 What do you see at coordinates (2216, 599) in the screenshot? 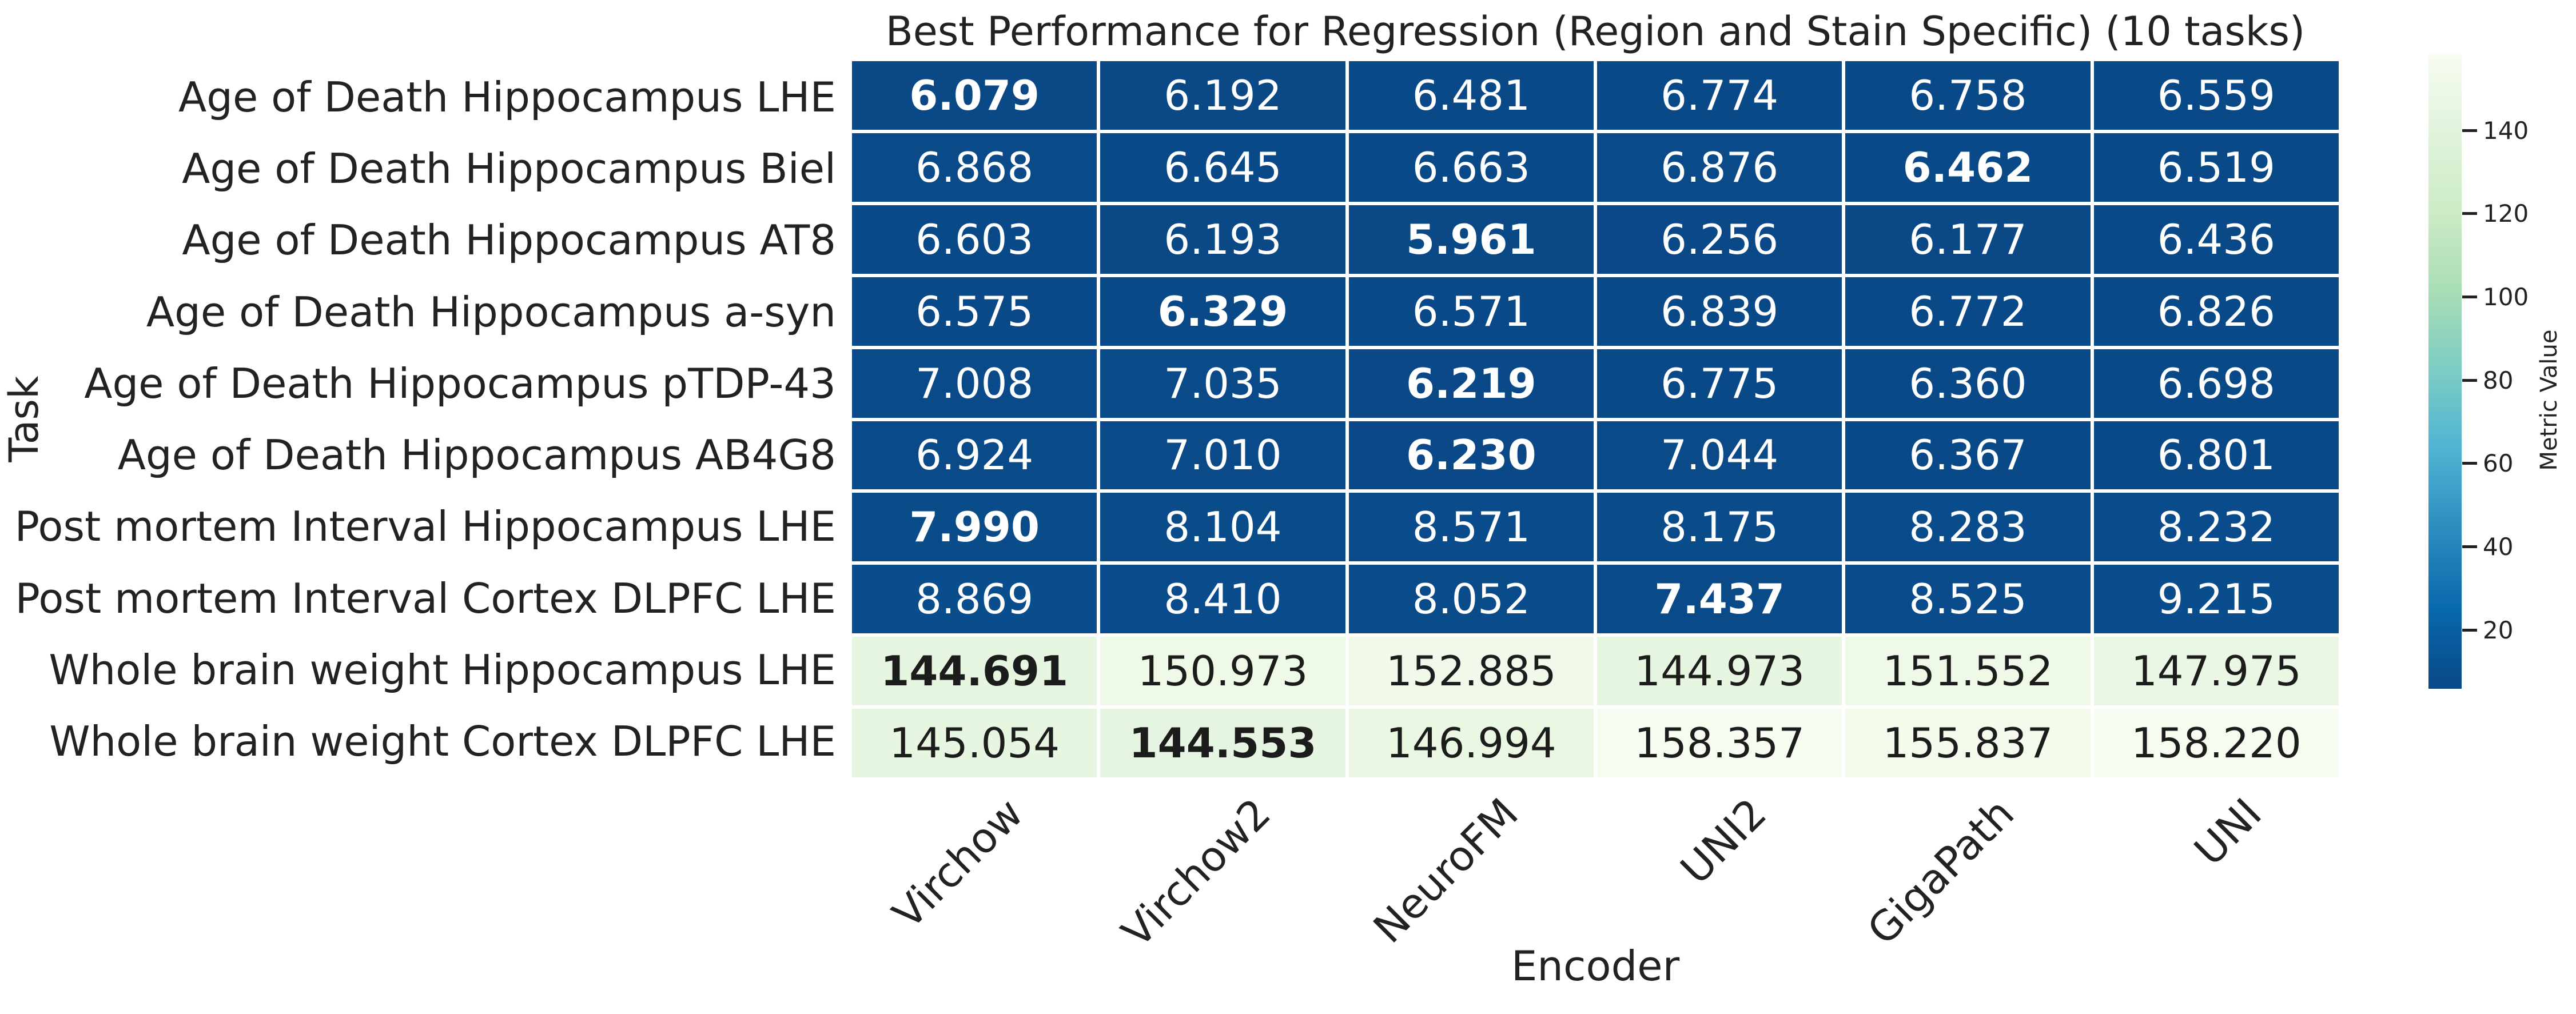
I see `heatmap-cell: 9.215` at bounding box center [2216, 599].